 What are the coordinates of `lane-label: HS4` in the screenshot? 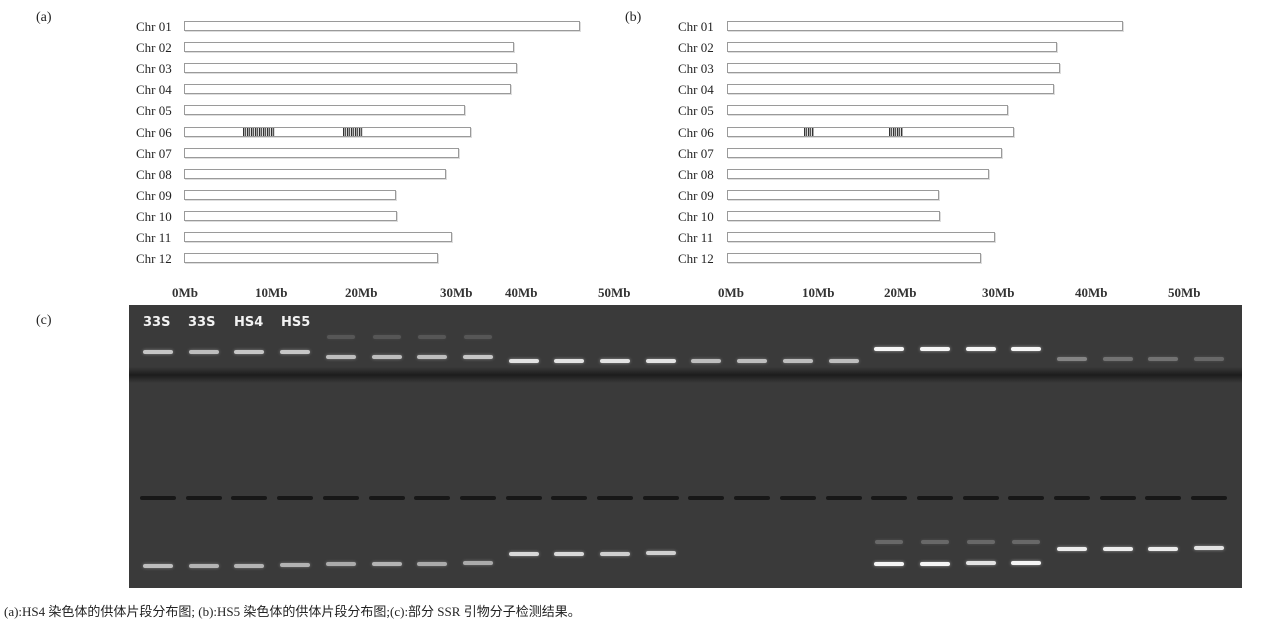 It's located at (249, 322).